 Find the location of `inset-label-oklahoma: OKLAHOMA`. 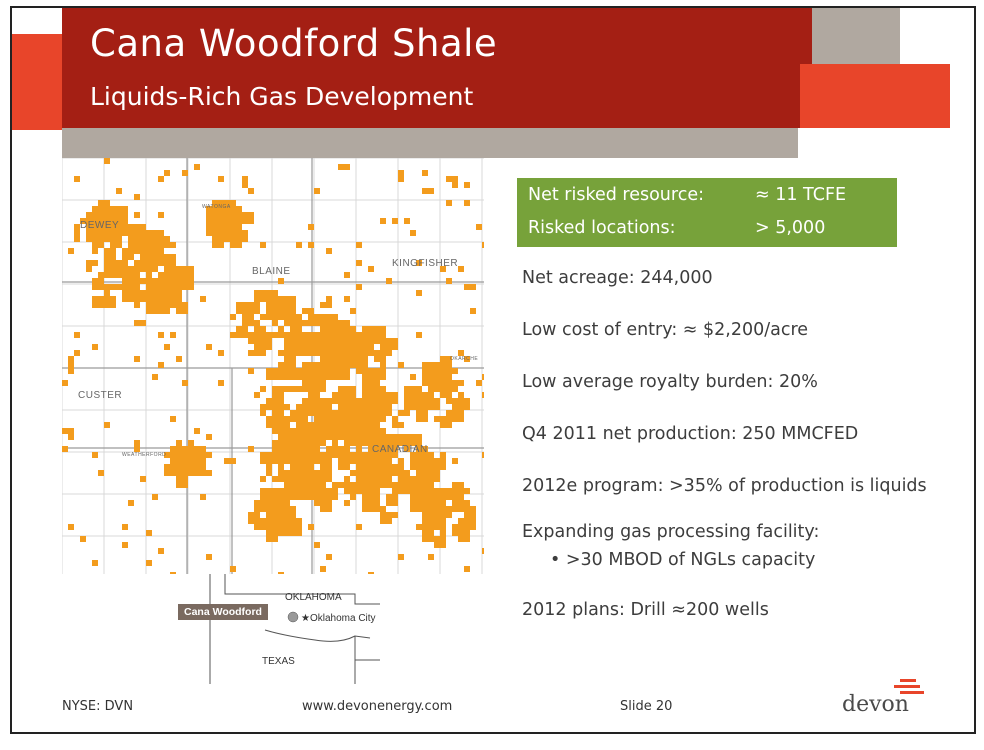

inset-label-oklahoma: OKLAHOMA is located at coordinates (313, 597).